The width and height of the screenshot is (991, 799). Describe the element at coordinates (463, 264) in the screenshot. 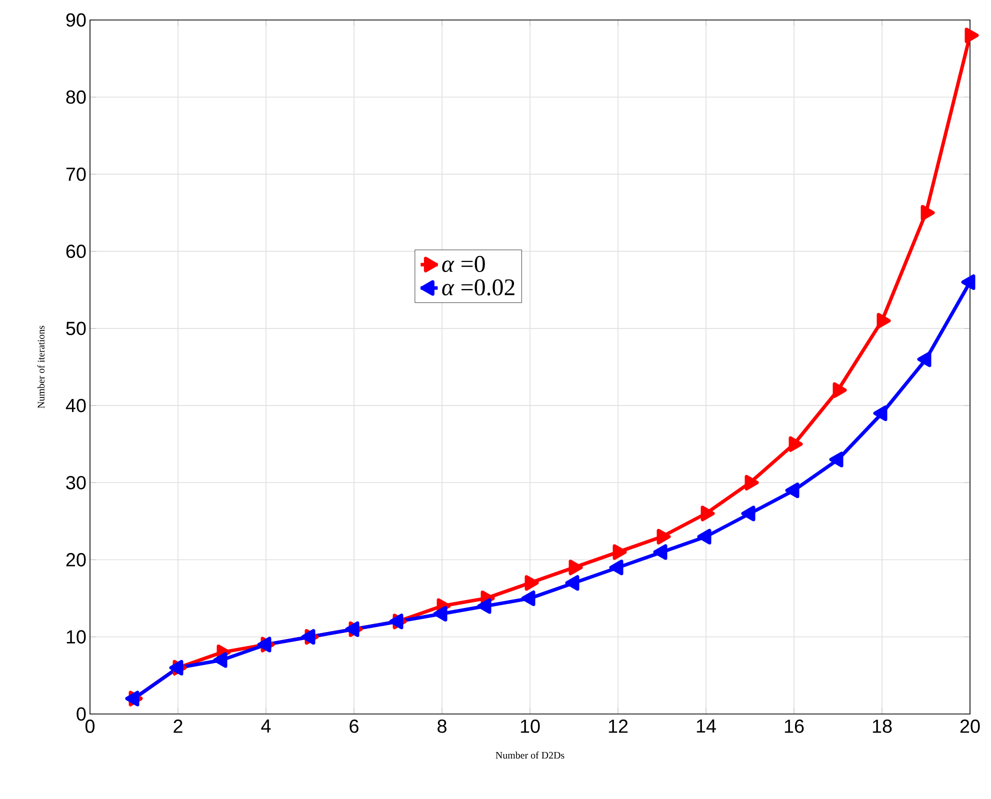

I see `legend-label: α =0` at that location.